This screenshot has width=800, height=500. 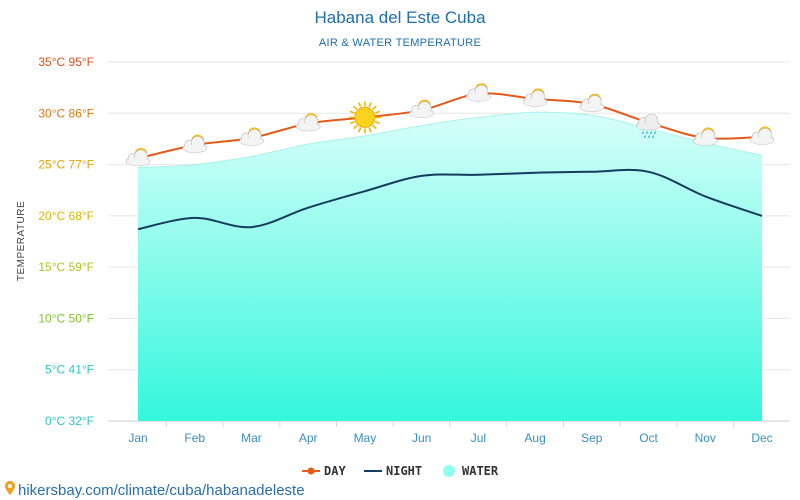 What do you see at coordinates (480, 471) in the screenshot?
I see `legend-label-water: WATER` at bounding box center [480, 471].